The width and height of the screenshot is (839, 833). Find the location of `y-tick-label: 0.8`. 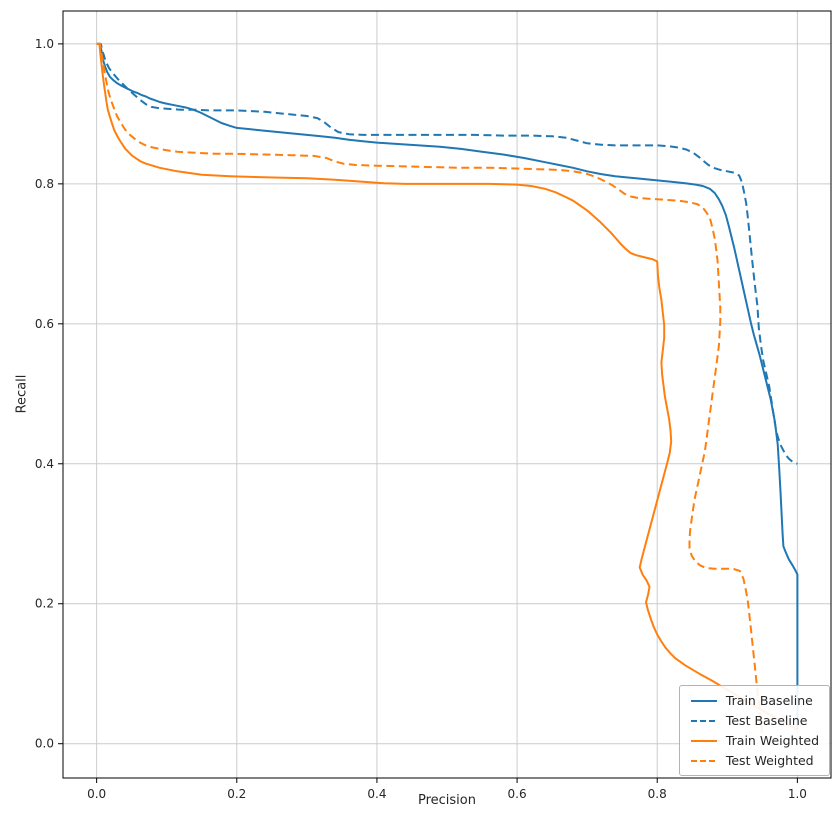

y-tick-label: 0.8 is located at coordinates (44, 184).